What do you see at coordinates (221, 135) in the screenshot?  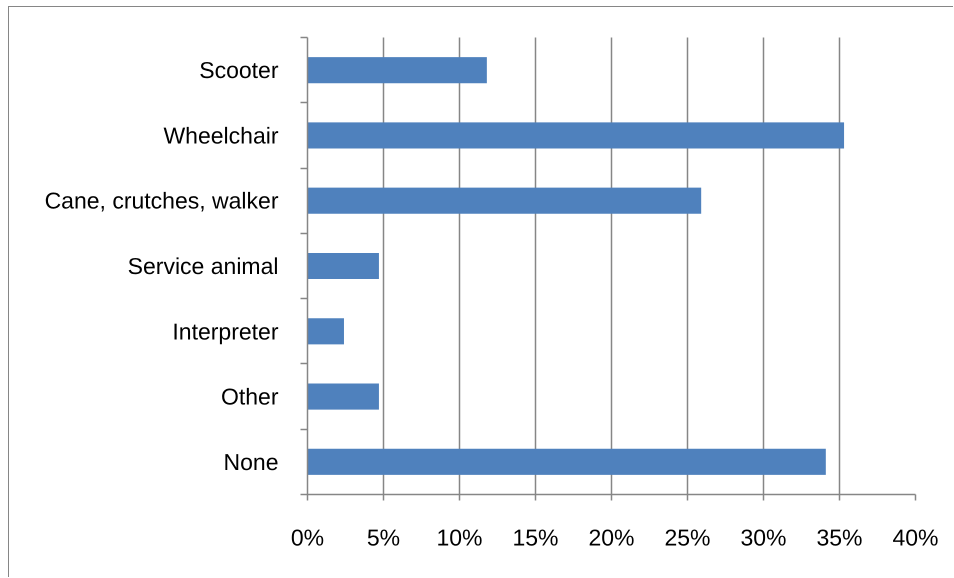 I see `y-tick-label: Wheelchair` at bounding box center [221, 135].